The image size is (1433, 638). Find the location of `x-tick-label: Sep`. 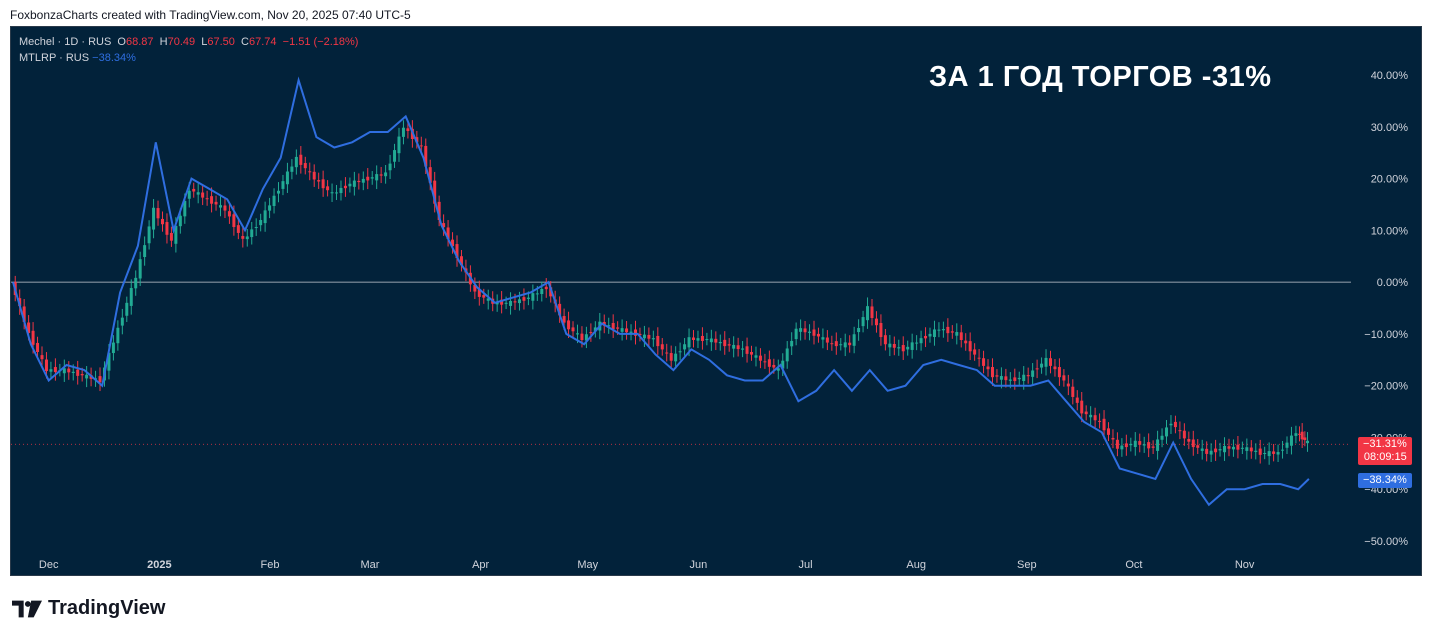

x-tick-label: Sep is located at coordinates (1027, 565).